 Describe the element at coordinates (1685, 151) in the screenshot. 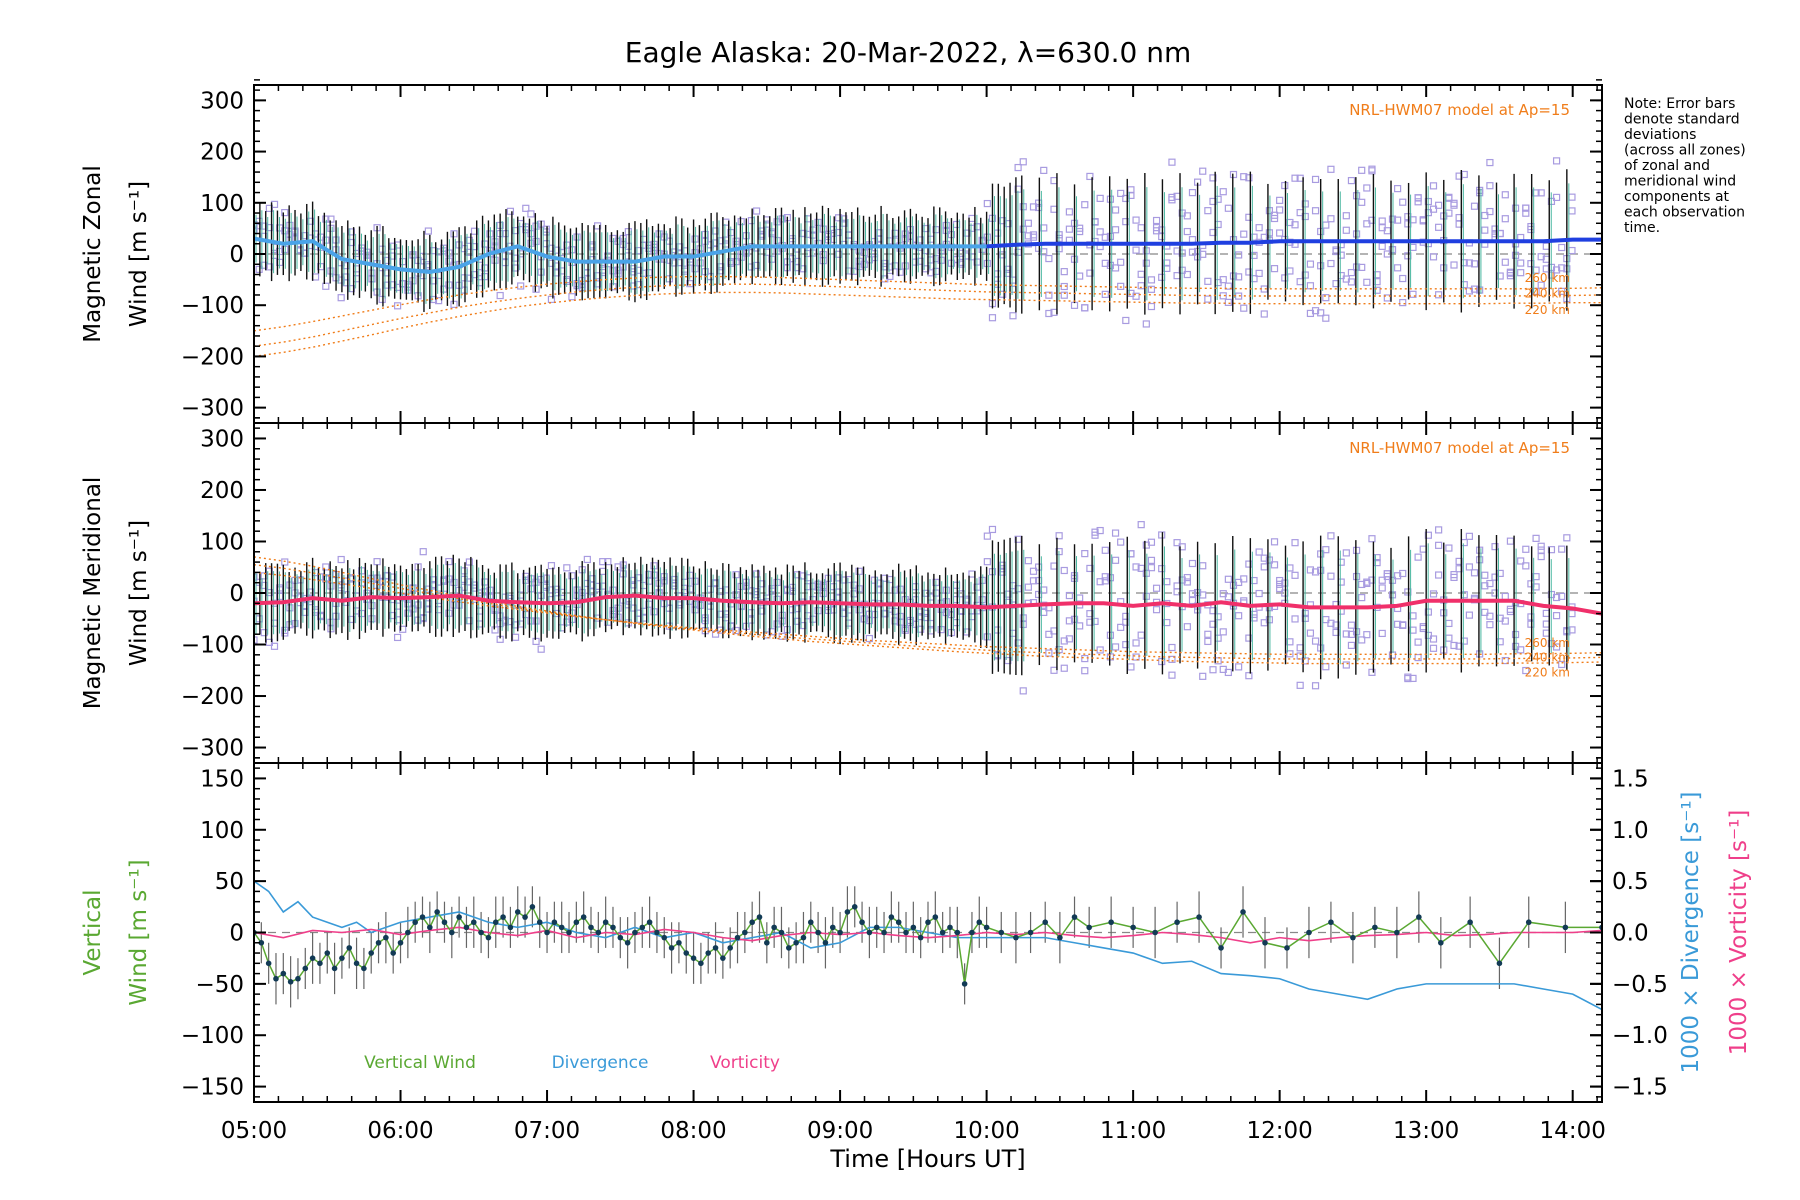

I see `note-line: (across all zones)` at that location.